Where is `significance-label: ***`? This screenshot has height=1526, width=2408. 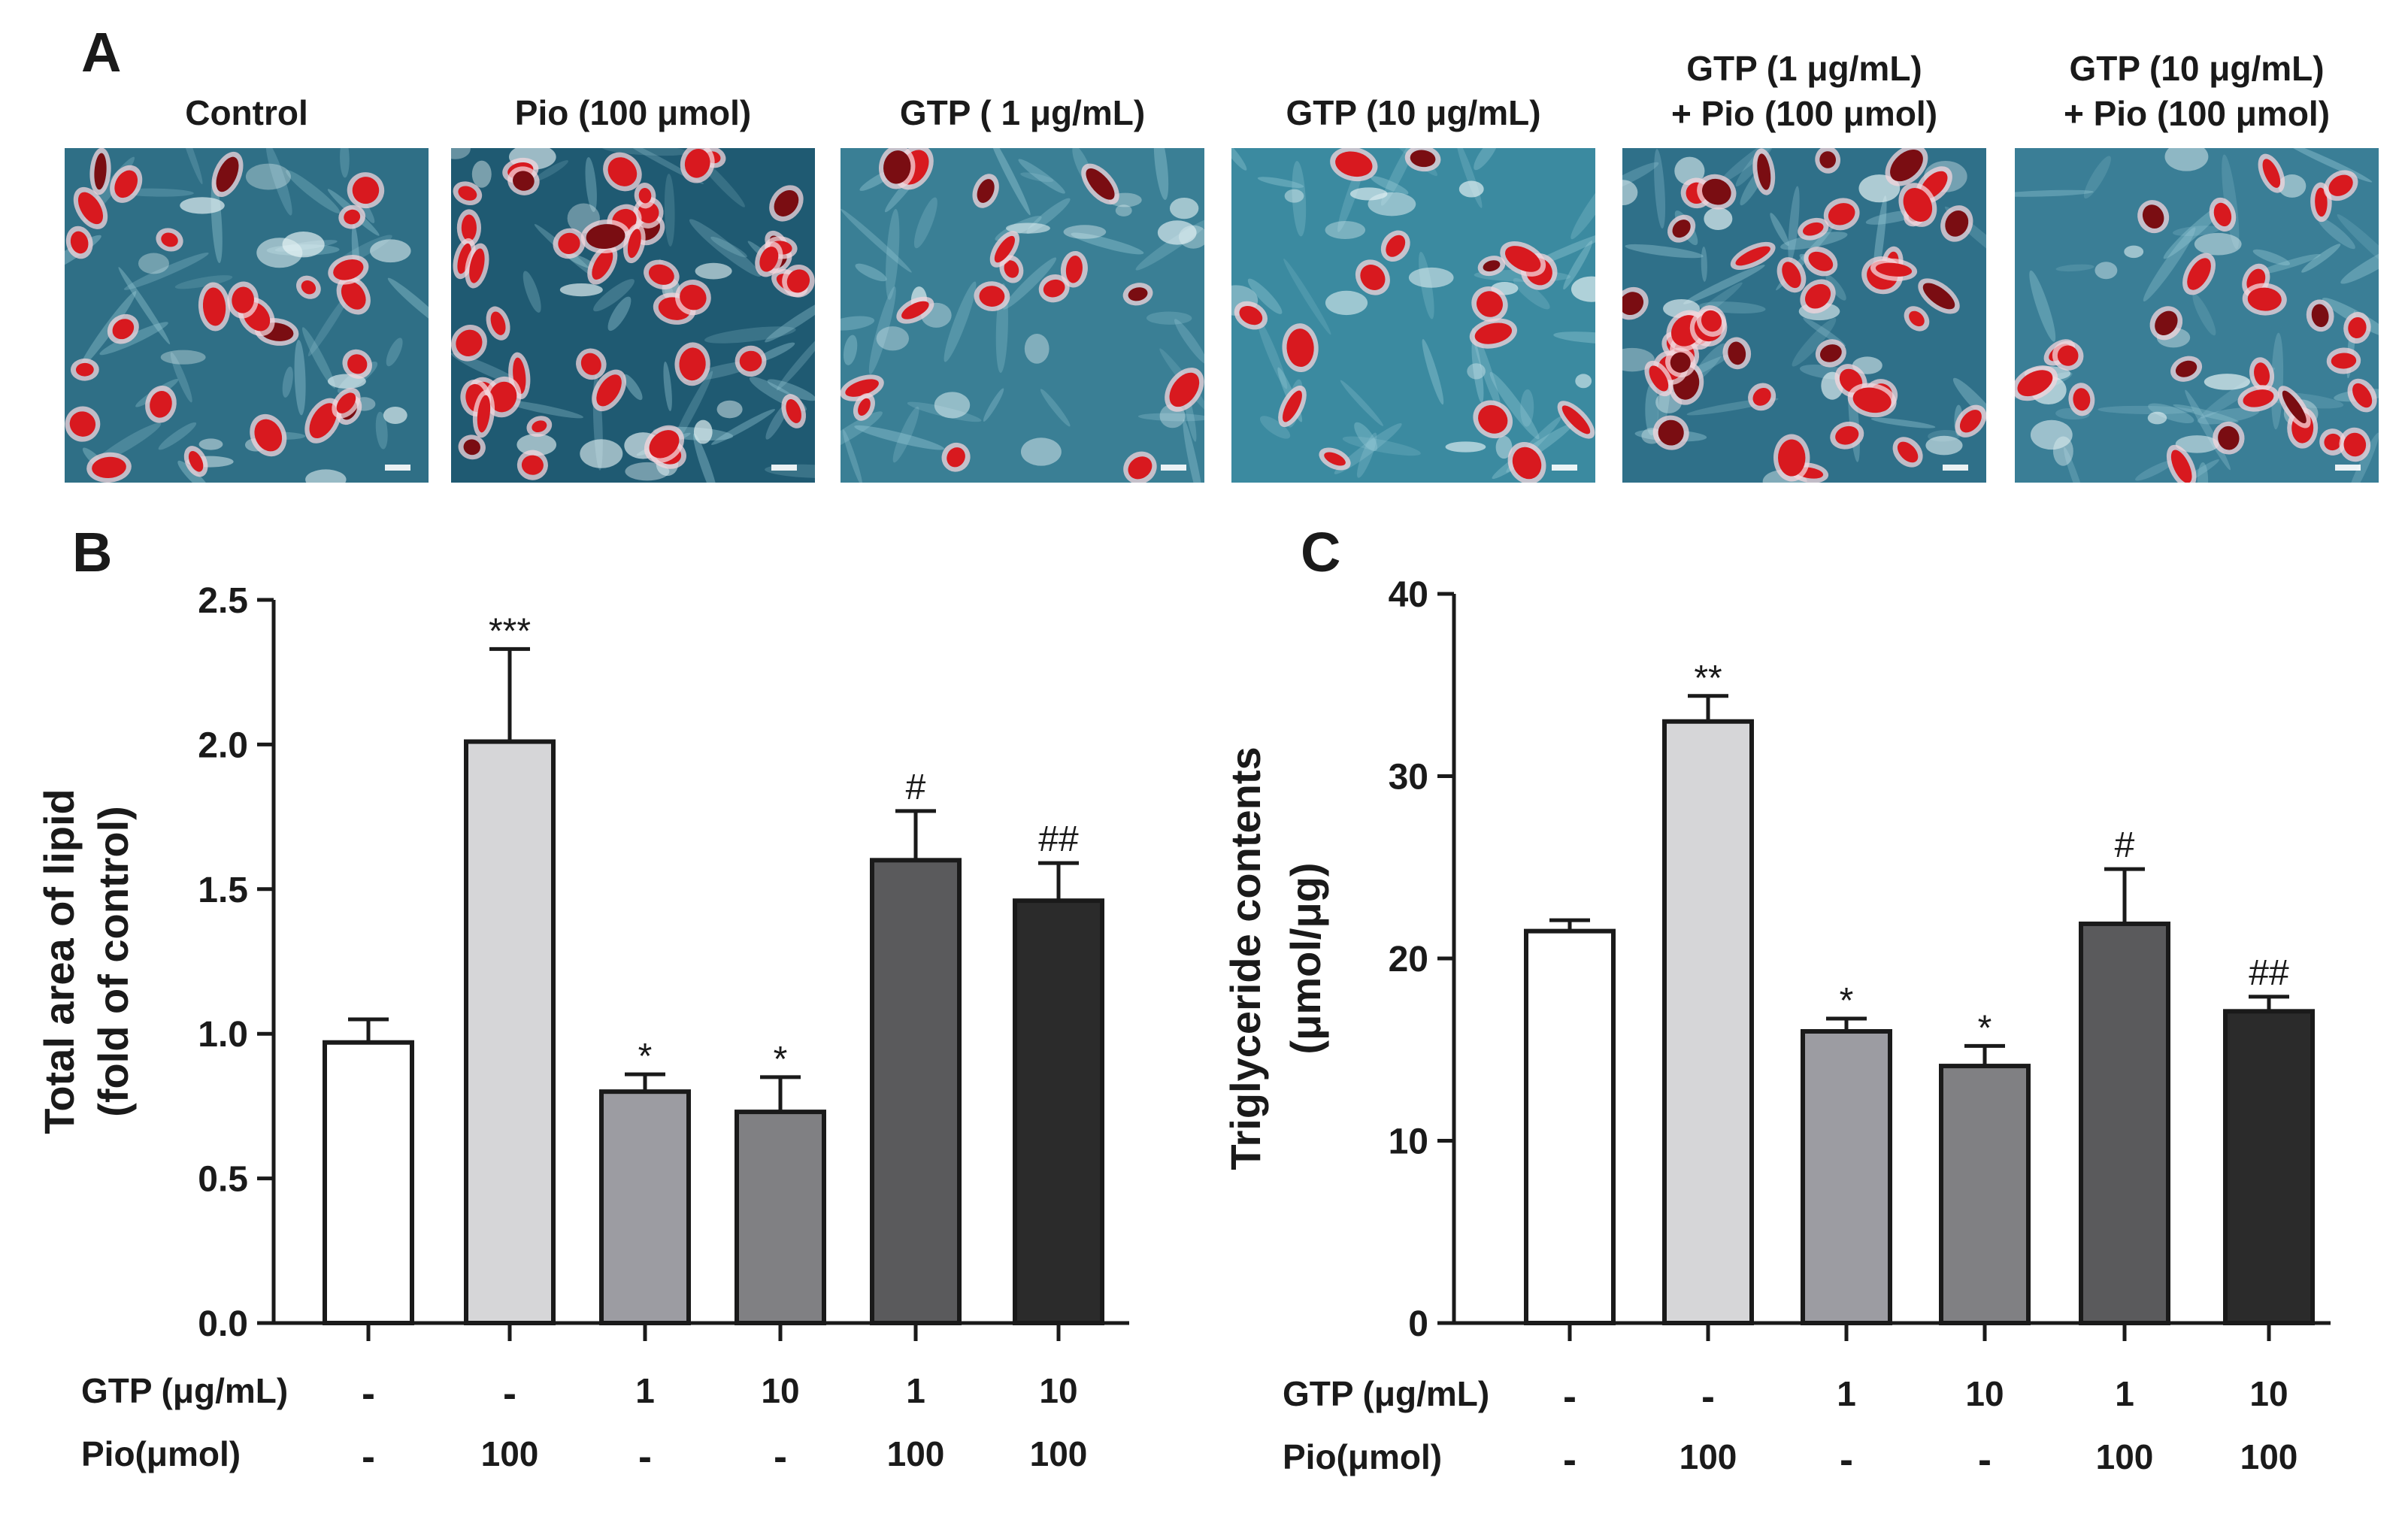
significance-label: *** is located at coordinates (510, 631).